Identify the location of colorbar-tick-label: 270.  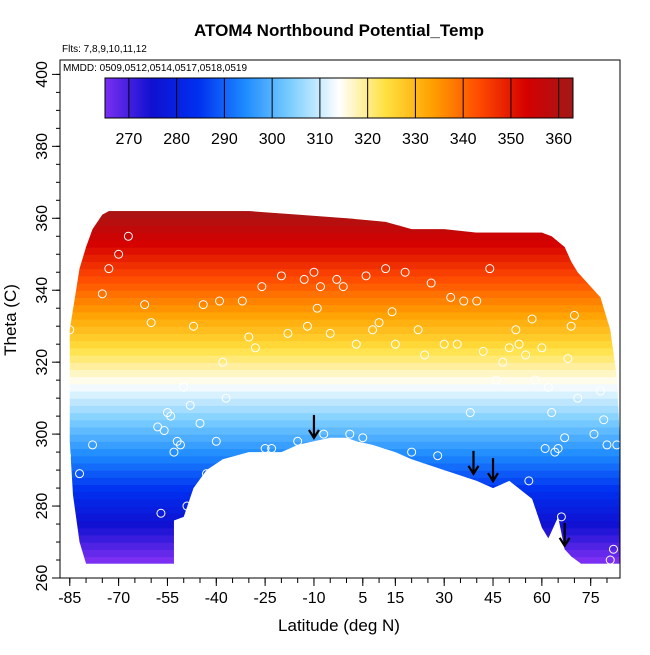
(129, 139).